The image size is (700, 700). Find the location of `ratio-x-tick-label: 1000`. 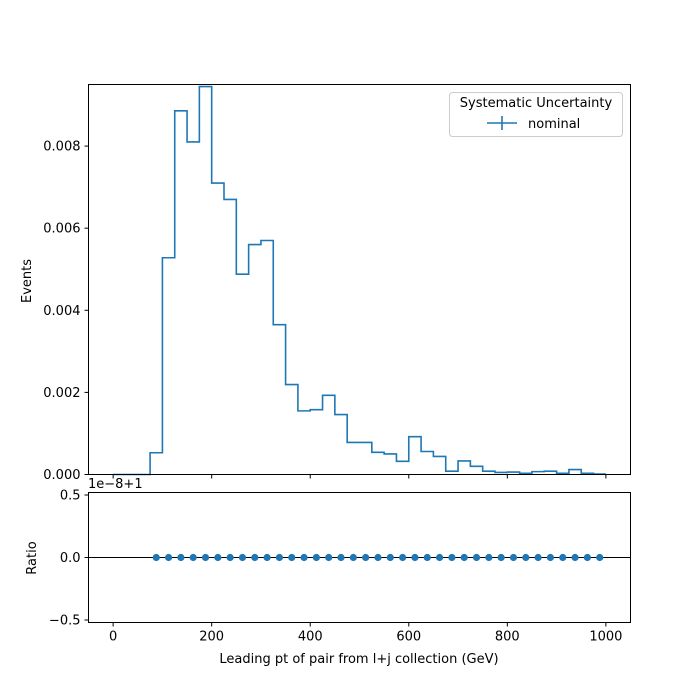

ratio-x-tick-label: 1000 is located at coordinates (605, 637).